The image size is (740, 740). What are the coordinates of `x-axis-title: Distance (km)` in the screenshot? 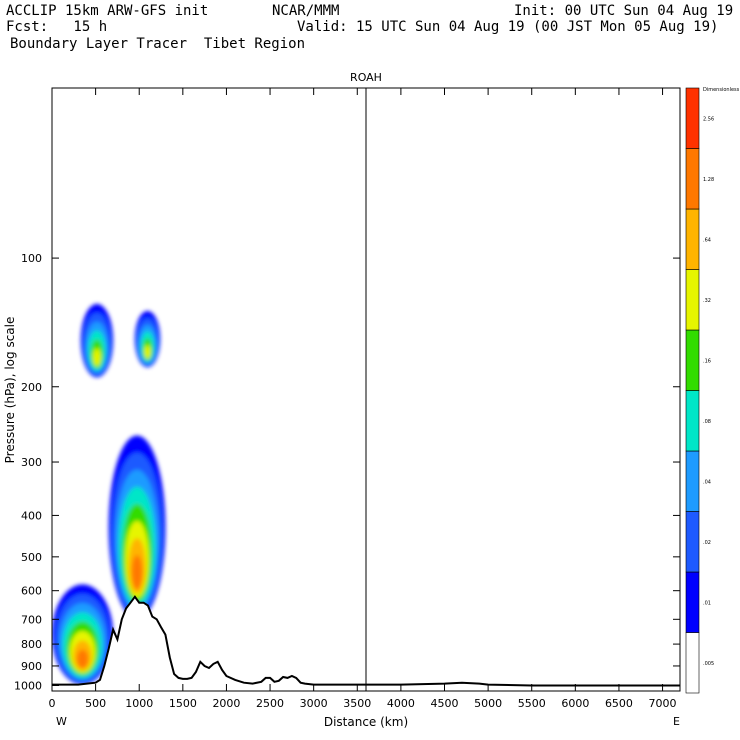 It's located at (366, 722).